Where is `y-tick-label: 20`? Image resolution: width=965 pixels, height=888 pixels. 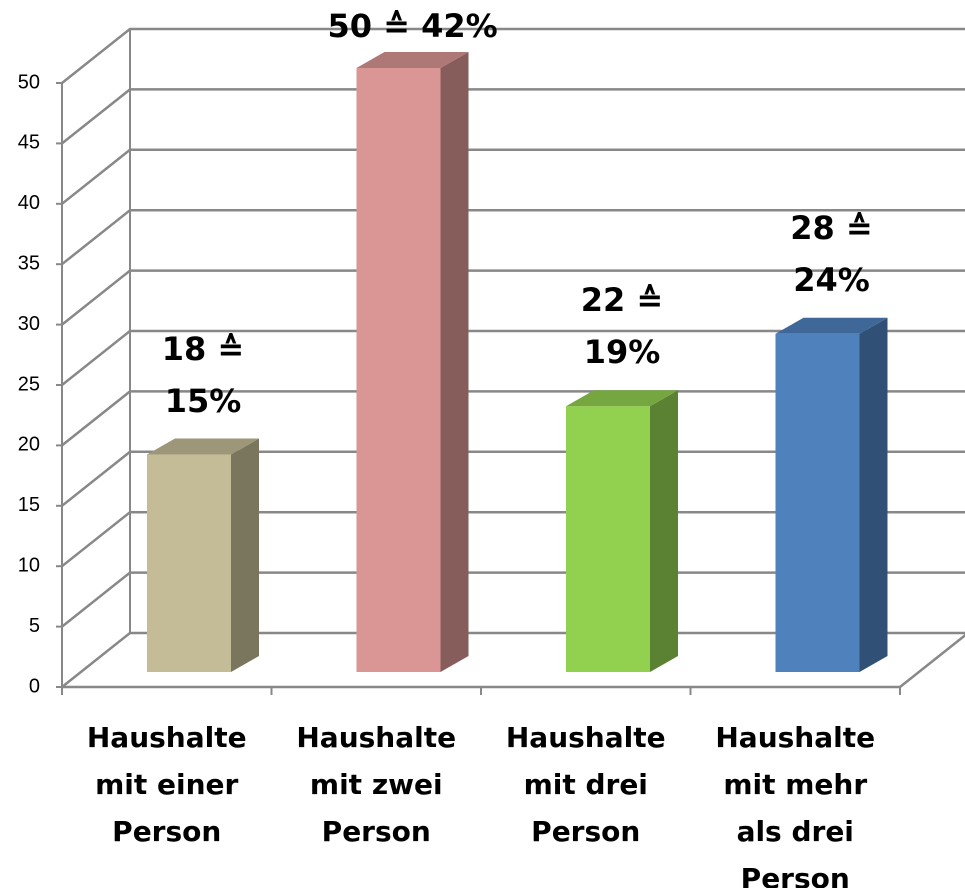
y-tick-label: 20 is located at coordinates (29, 445).